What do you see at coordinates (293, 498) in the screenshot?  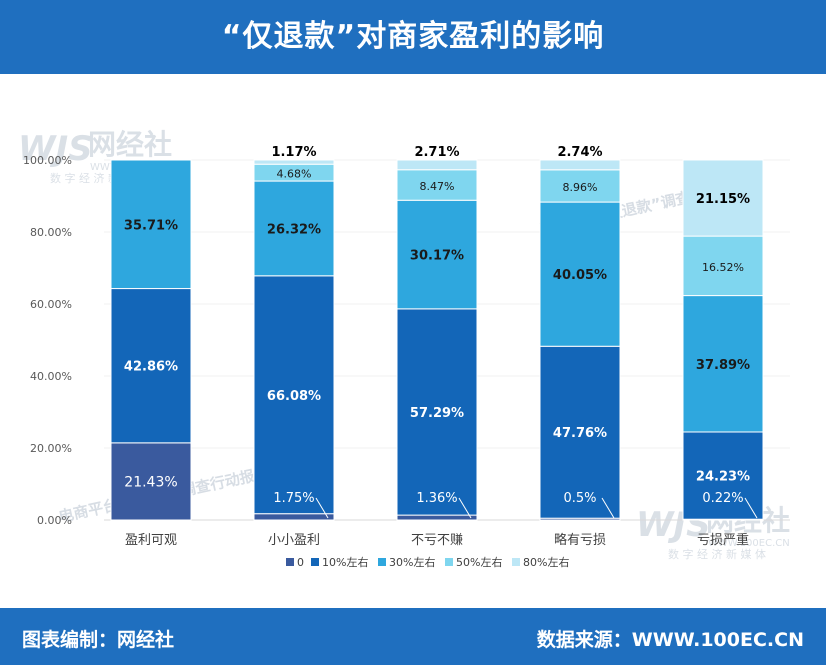 I see `data-label: 1.75%` at bounding box center [293, 498].